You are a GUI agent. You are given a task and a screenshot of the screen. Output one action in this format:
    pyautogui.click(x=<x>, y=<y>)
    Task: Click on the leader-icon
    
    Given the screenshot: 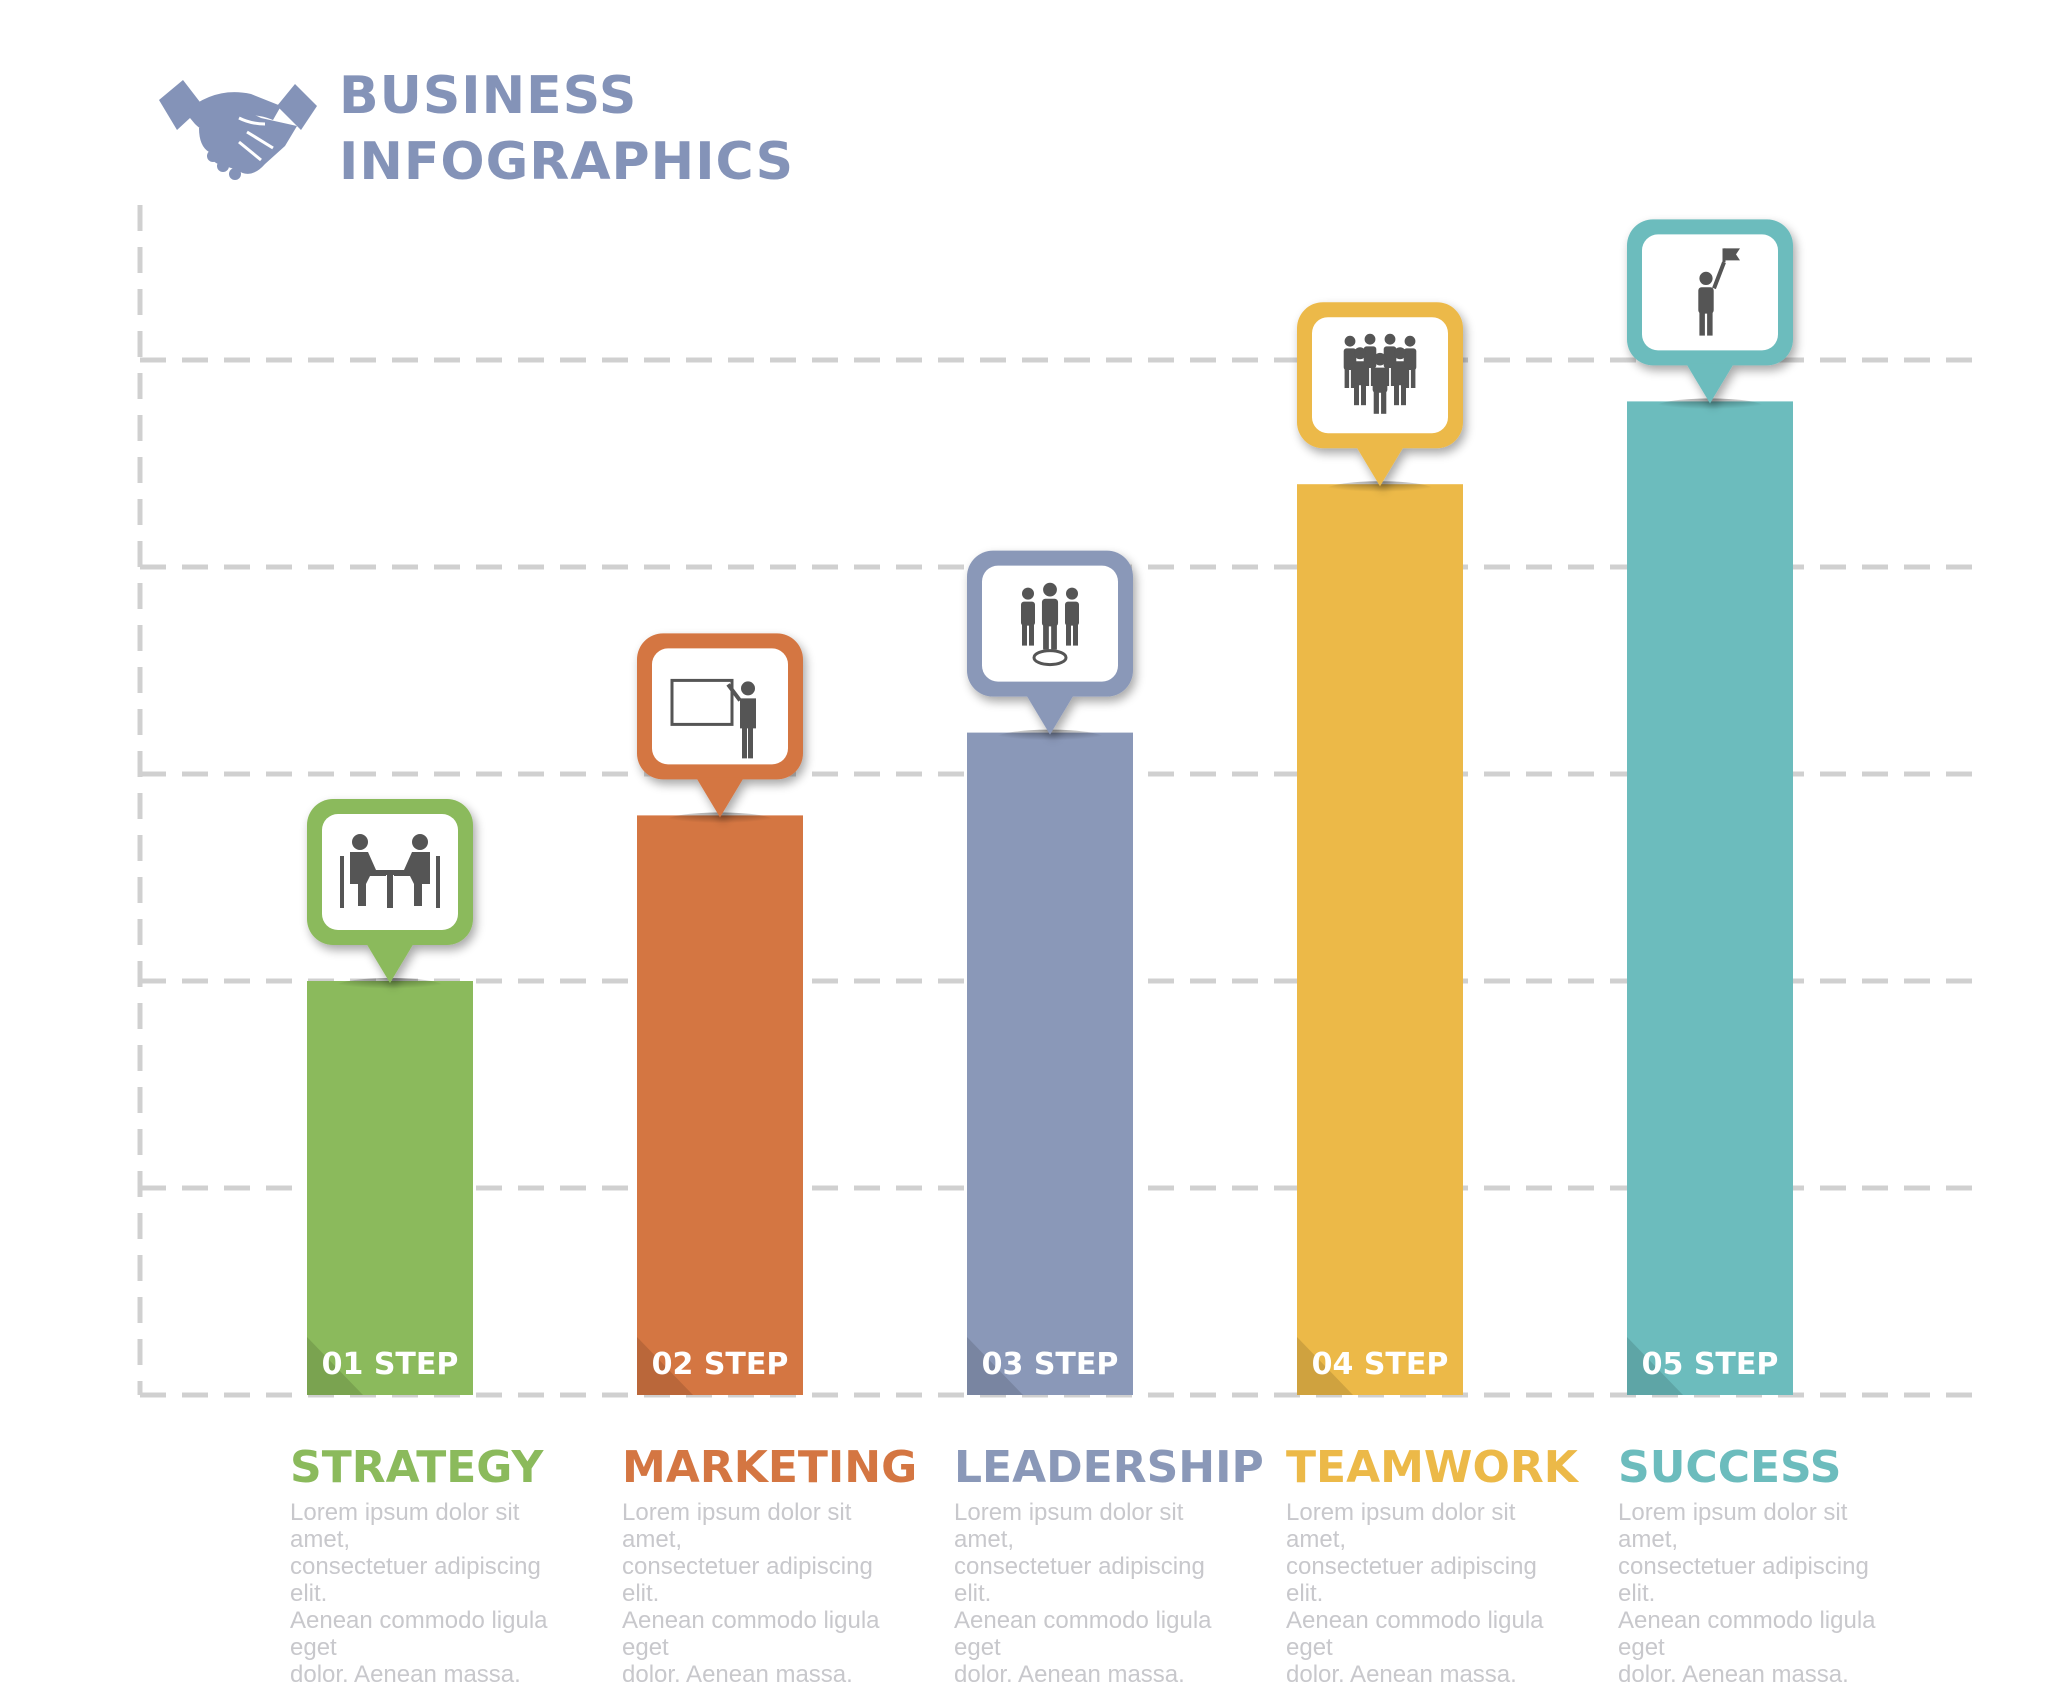 What is the action you would take?
    pyautogui.click(x=1050, y=624)
    